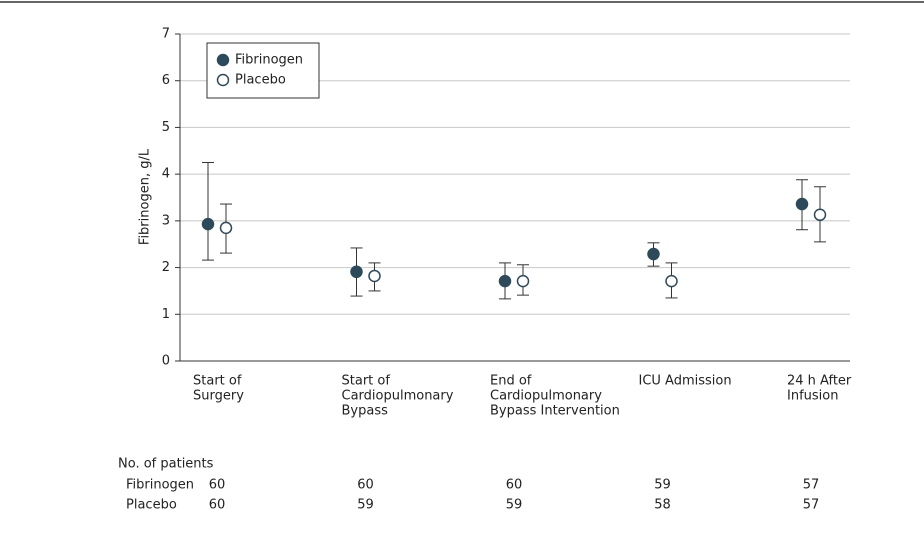 This screenshot has height=535, width=924. I want to click on patients-row-label: Fibrinogen, so click(160, 485).